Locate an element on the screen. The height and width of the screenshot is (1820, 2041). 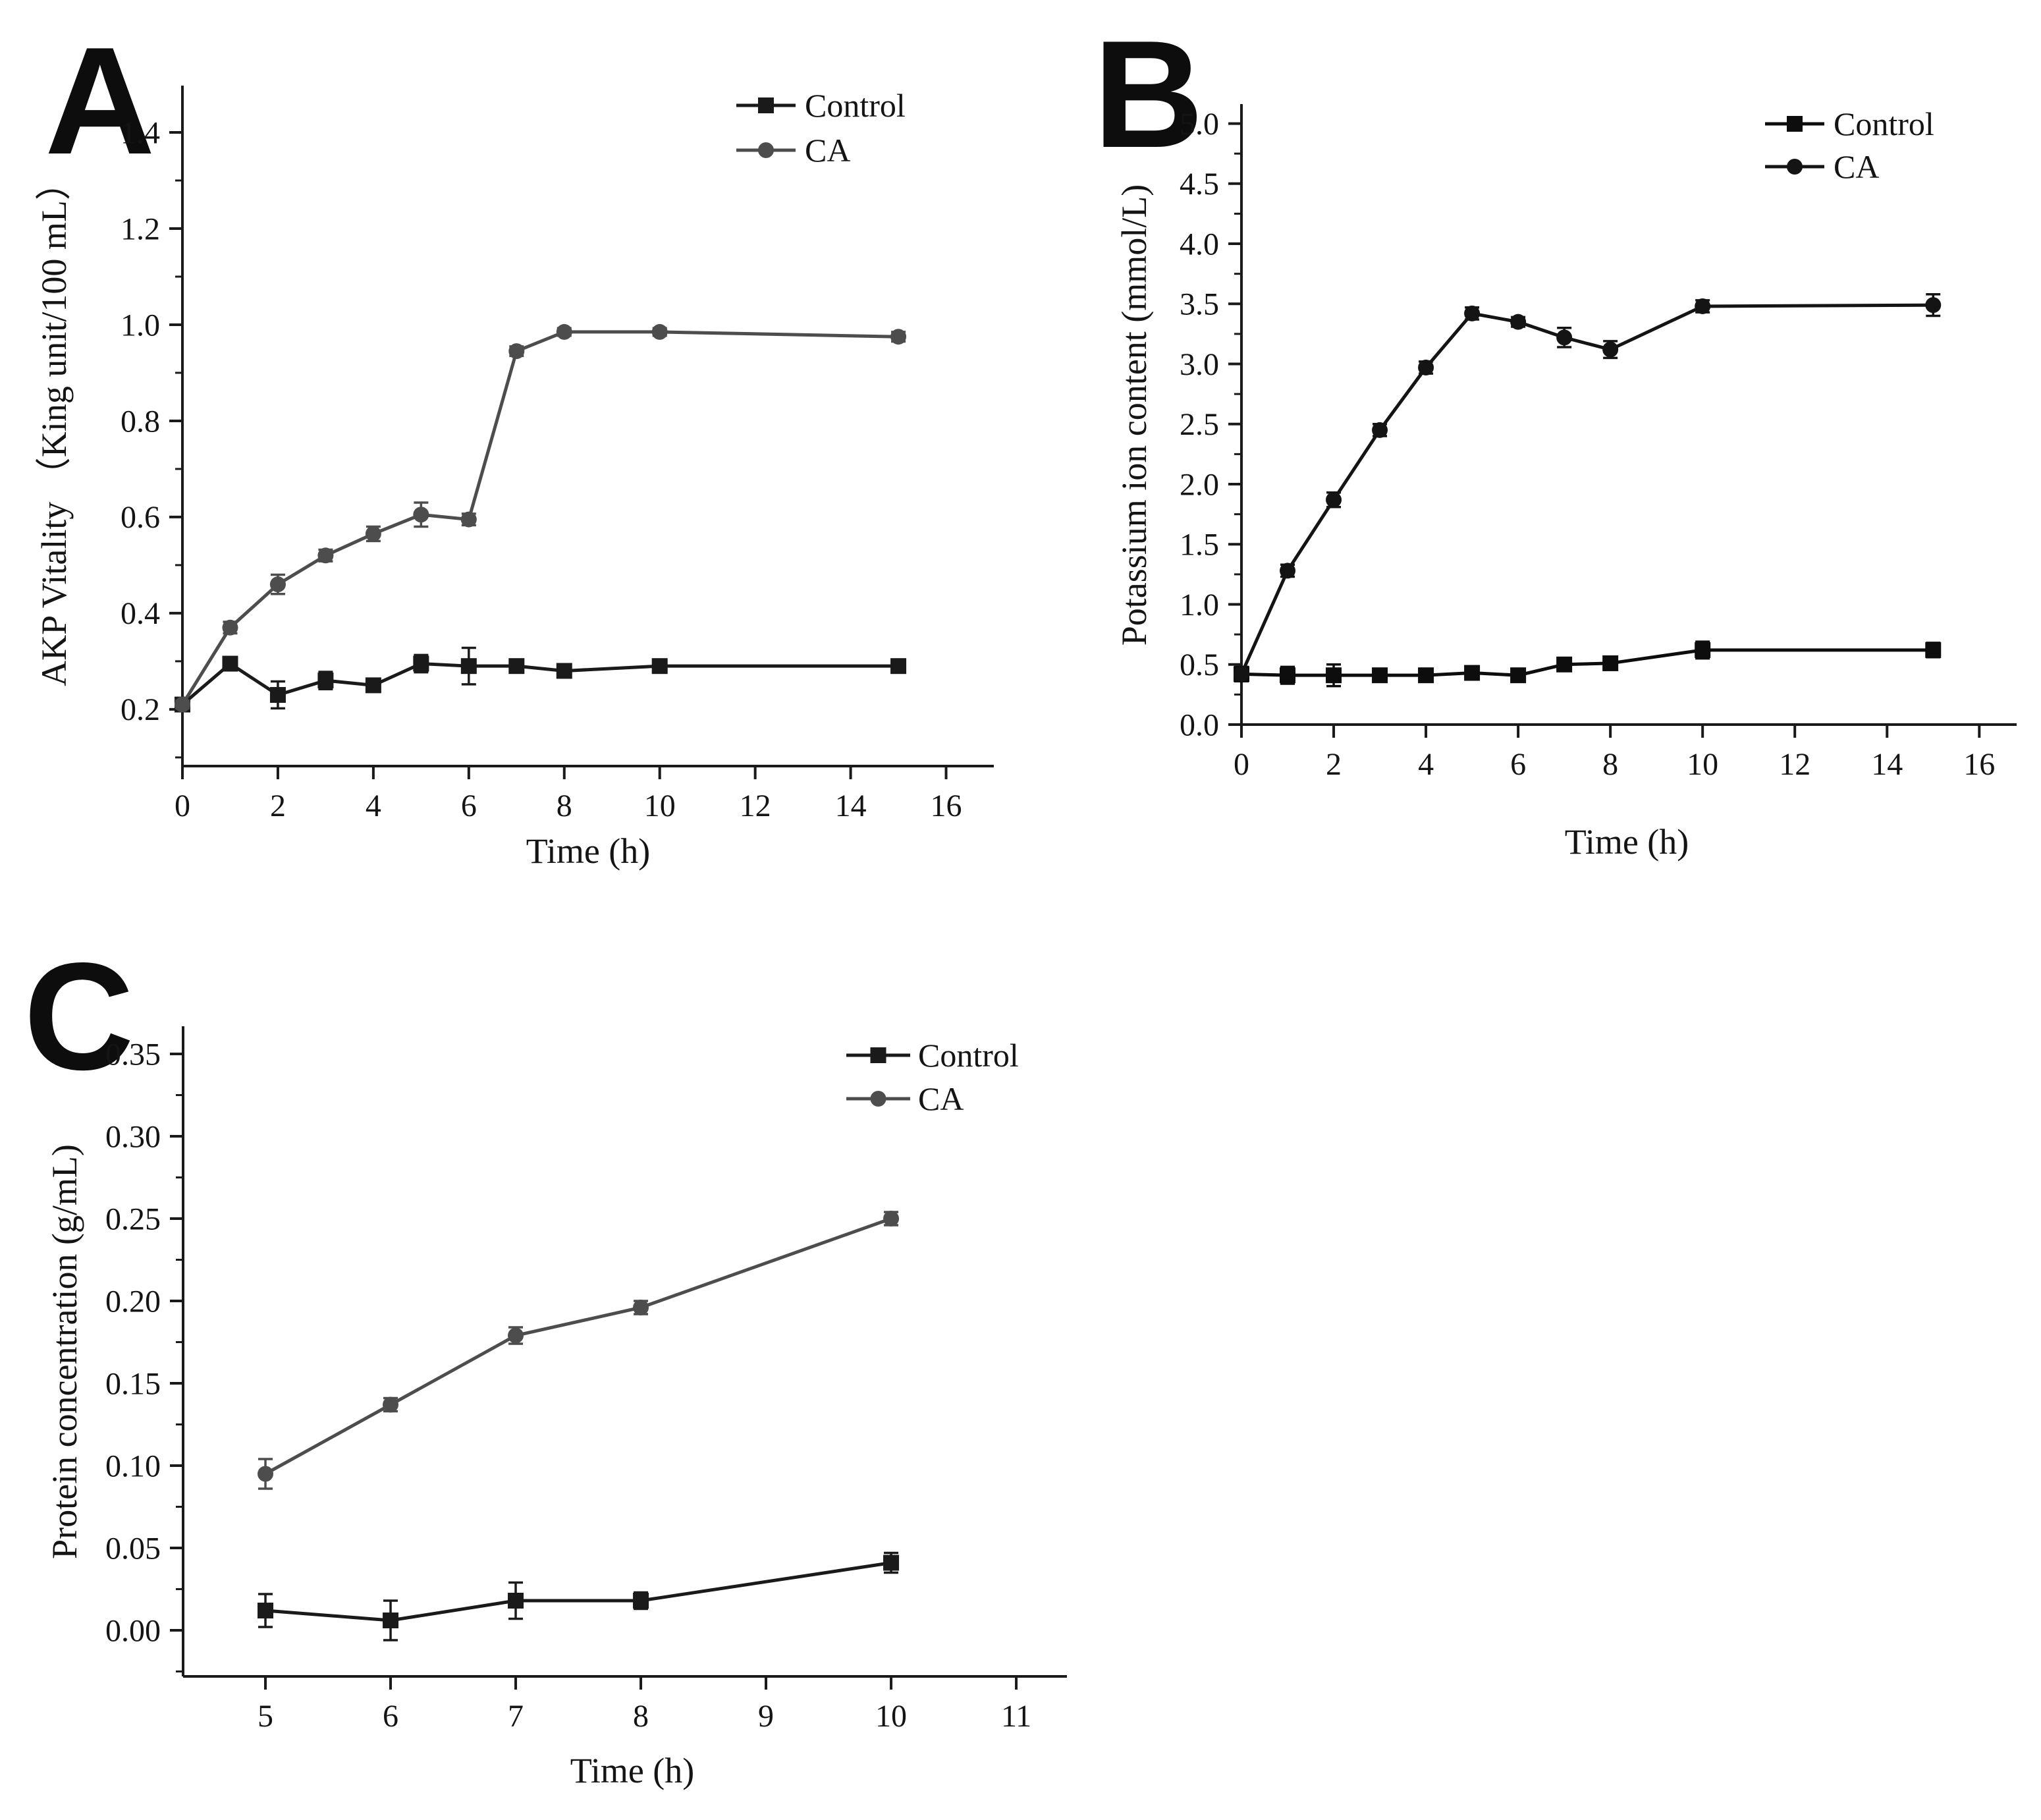
y-tick-label: 3.5 is located at coordinates (1199, 304).